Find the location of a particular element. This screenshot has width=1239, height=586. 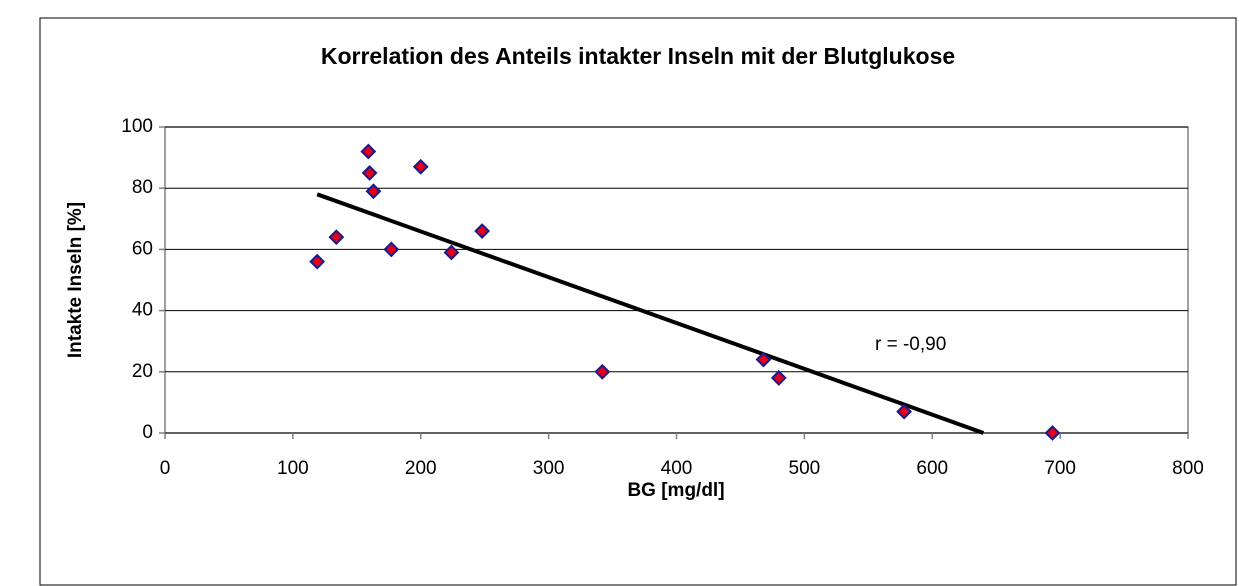

y-tick-label: 0 is located at coordinates (147, 432).